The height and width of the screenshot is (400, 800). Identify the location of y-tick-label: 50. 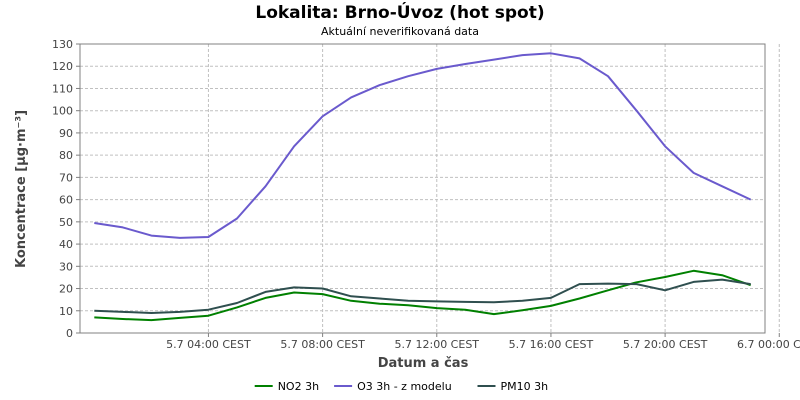
(66, 222).